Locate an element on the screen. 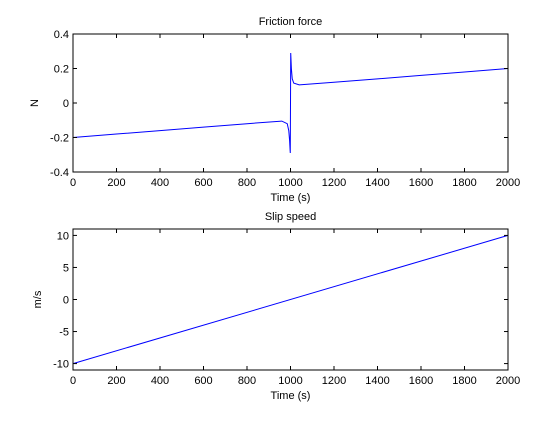  y-tick-label: 5 is located at coordinates (66, 268).